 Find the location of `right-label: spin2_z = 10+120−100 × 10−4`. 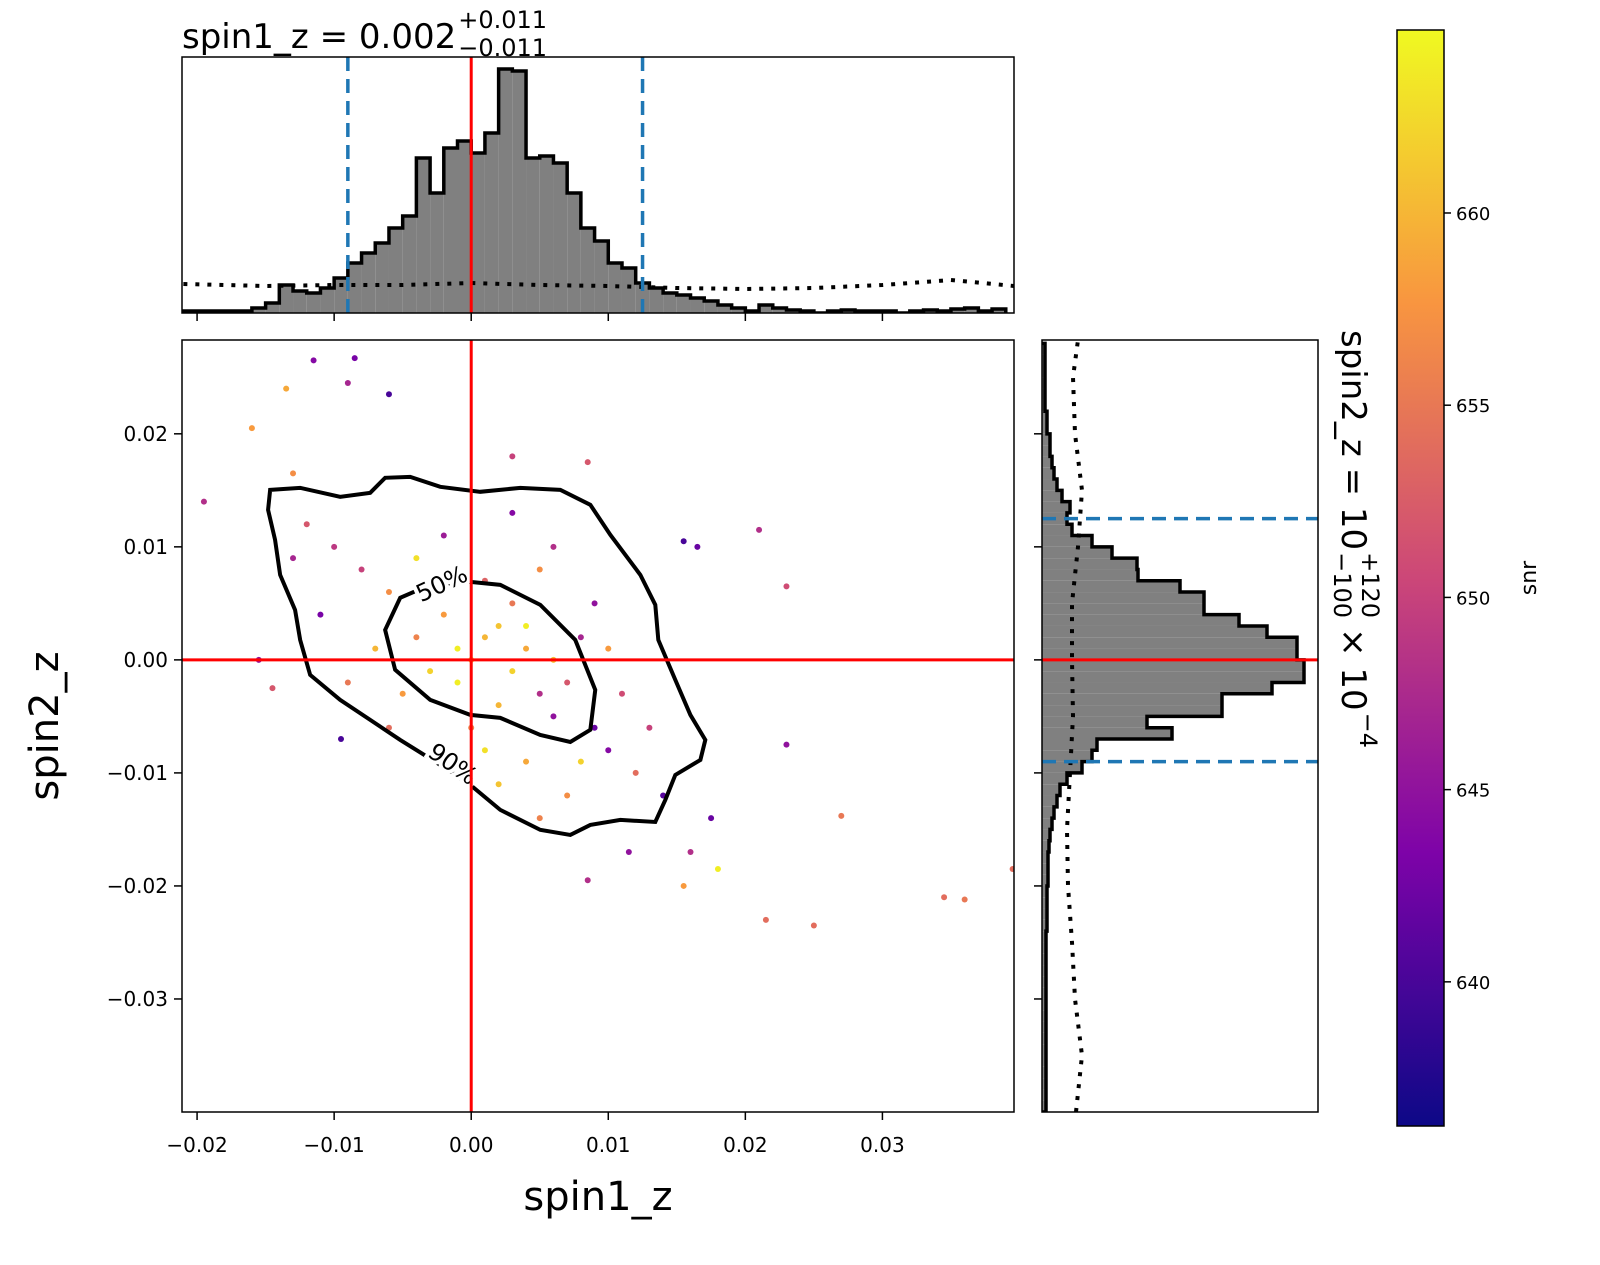

right-label: spin2_z = 10+120−100 × 10−4 is located at coordinates (1356, 539).